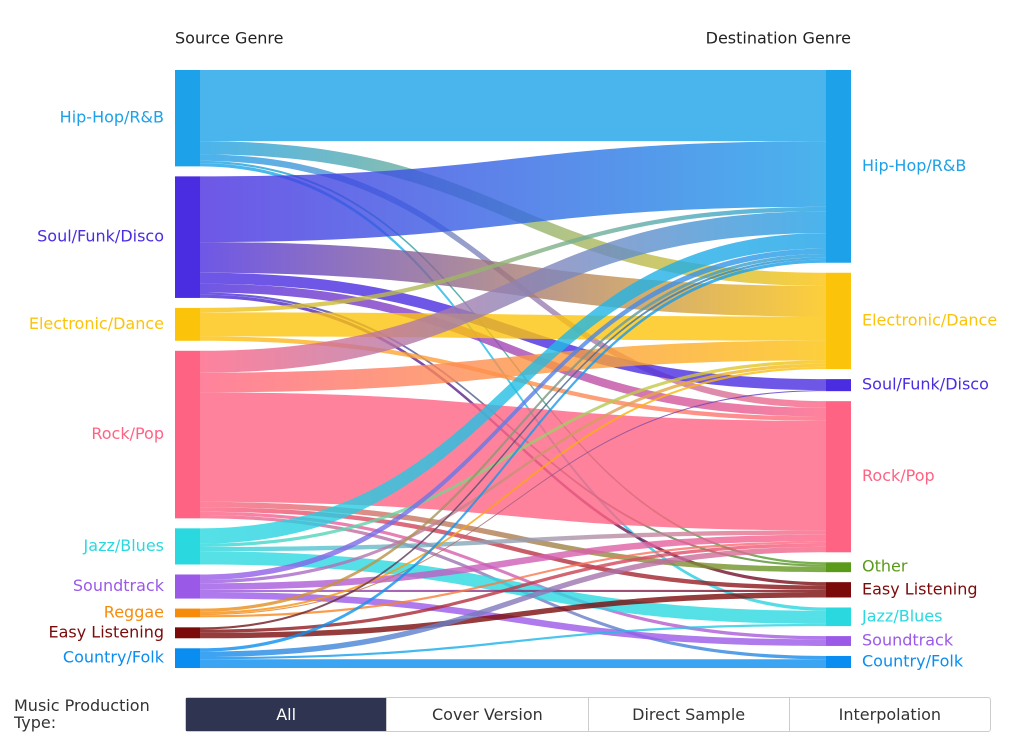 The width and height of the screenshot is (1024, 746). Describe the element at coordinates (898, 475) in the screenshot. I see `target-label: Rock/Pop` at that location.